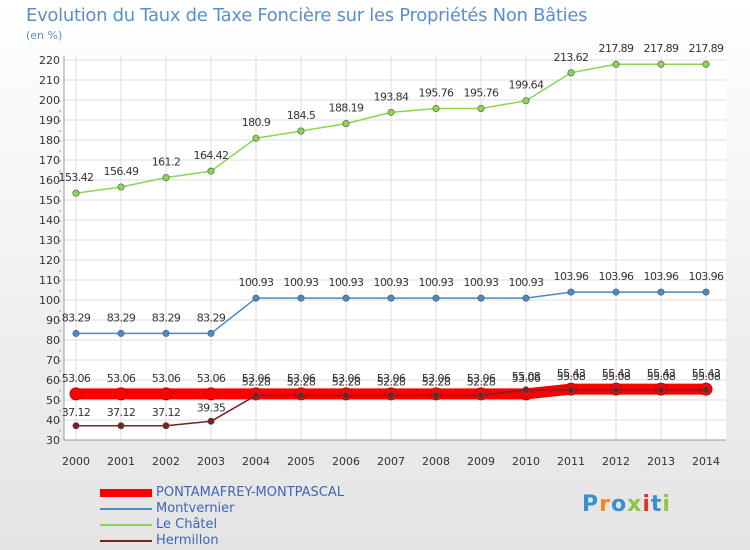  What do you see at coordinates (656, 504) in the screenshot?
I see `logo-letter: t` at bounding box center [656, 504].